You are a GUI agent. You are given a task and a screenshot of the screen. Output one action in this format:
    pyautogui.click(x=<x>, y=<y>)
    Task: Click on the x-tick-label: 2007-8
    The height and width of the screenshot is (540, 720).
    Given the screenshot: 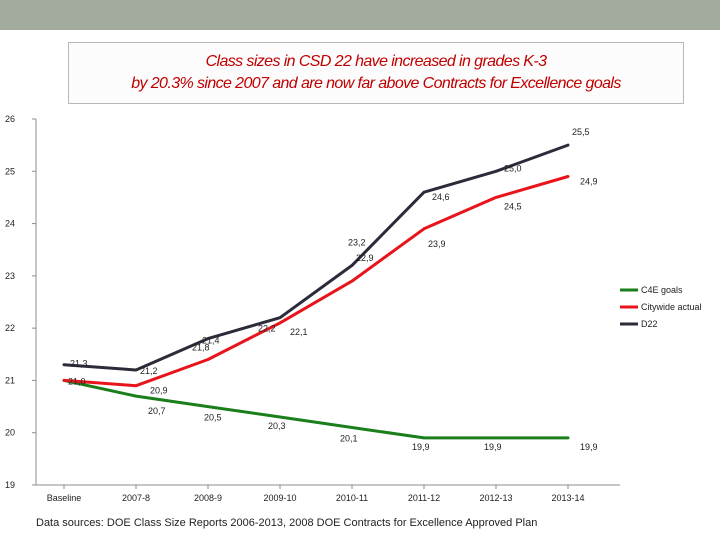 What is the action you would take?
    pyautogui.click(x=136, y=498)
    